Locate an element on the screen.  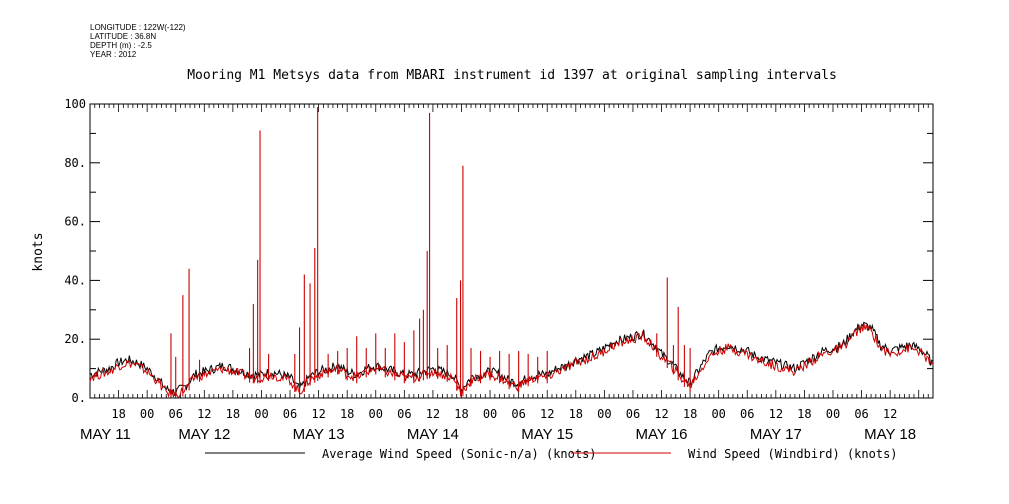
header-longitude: LONGITUDE : 122W(-122) is located at coordinates (138, 27).